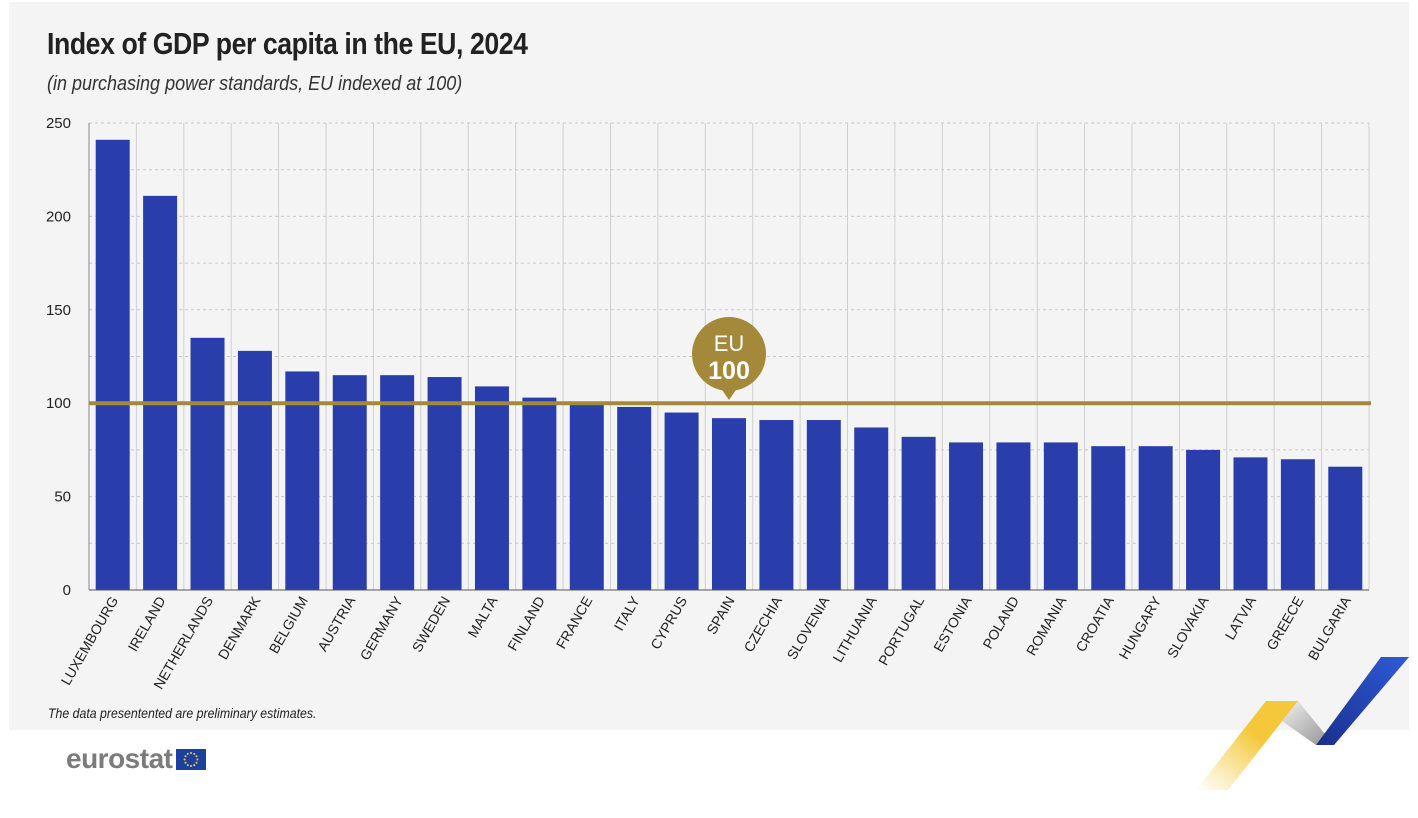 Image resolution: width=1418 pixels, height=818 pixels. What do you see at coordinates (191, 759) in the screenshot?
I see `eu-flag-icon` at bounding box center [191, 759].